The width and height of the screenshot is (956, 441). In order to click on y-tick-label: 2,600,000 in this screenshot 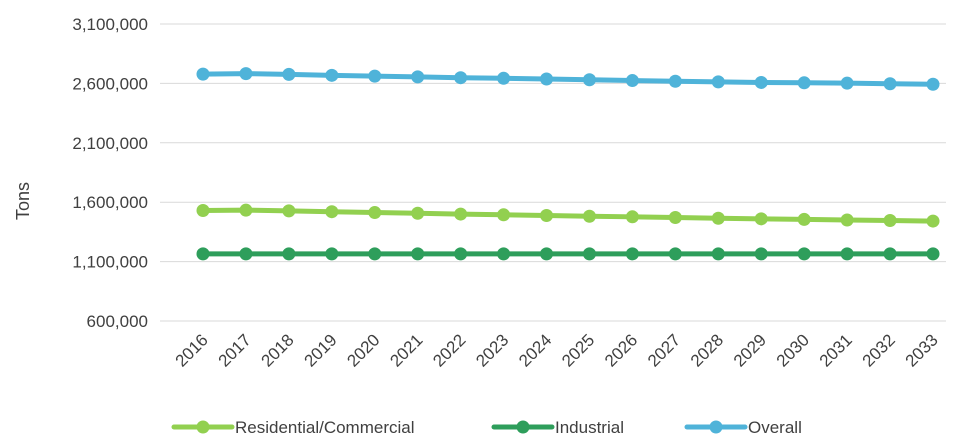, I will do `click(110, 83)`.